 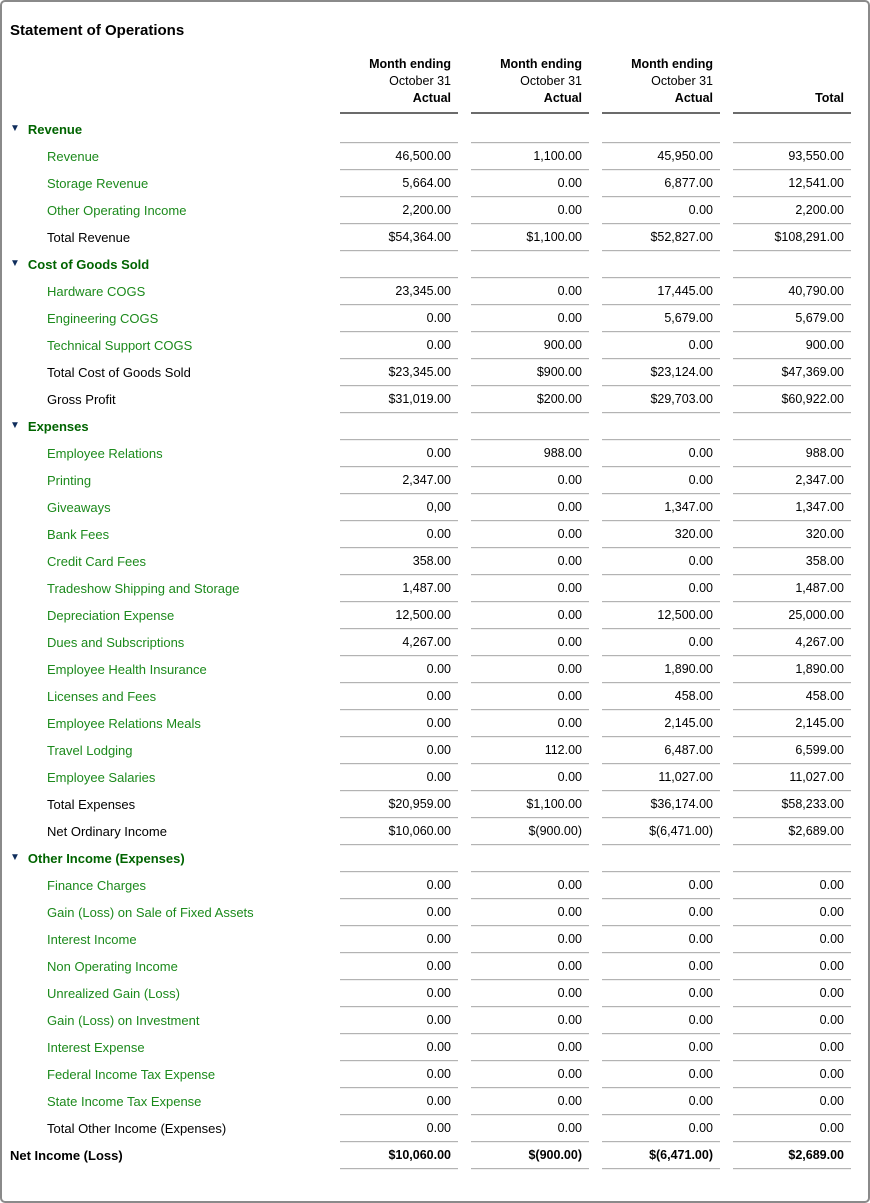 What do you see at coordinates (88, 264) in the screenshot?
I see `section-title: Cost of Goods Sold` at bounding box center [88, 264].